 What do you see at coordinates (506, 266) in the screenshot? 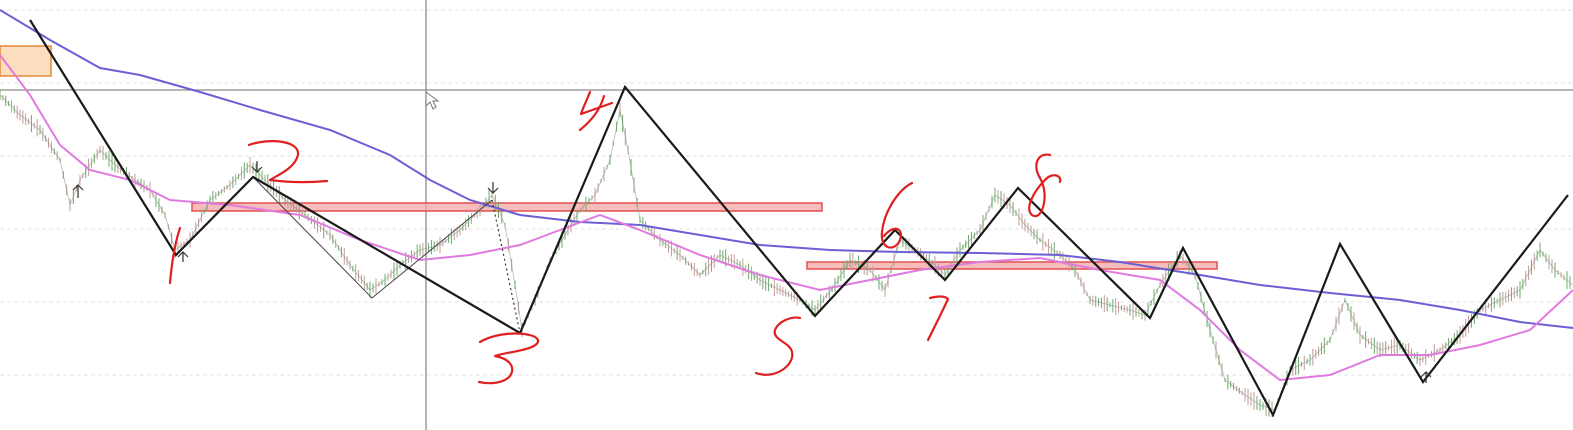
I see `dotted-connector-line` at bounding box center [506, 266].